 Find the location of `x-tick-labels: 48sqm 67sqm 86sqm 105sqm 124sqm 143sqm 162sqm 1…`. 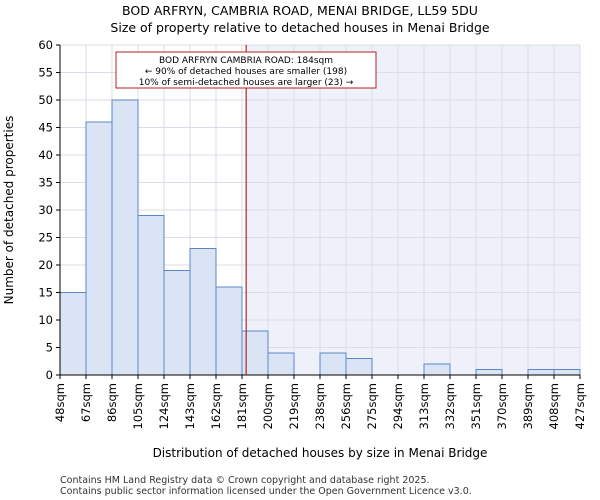

x-tick-labels: 48sqm 67sqm 86sqm 105sqm 124sqm 143sqm 162sqm 1… is located at coordinates (320, 402).